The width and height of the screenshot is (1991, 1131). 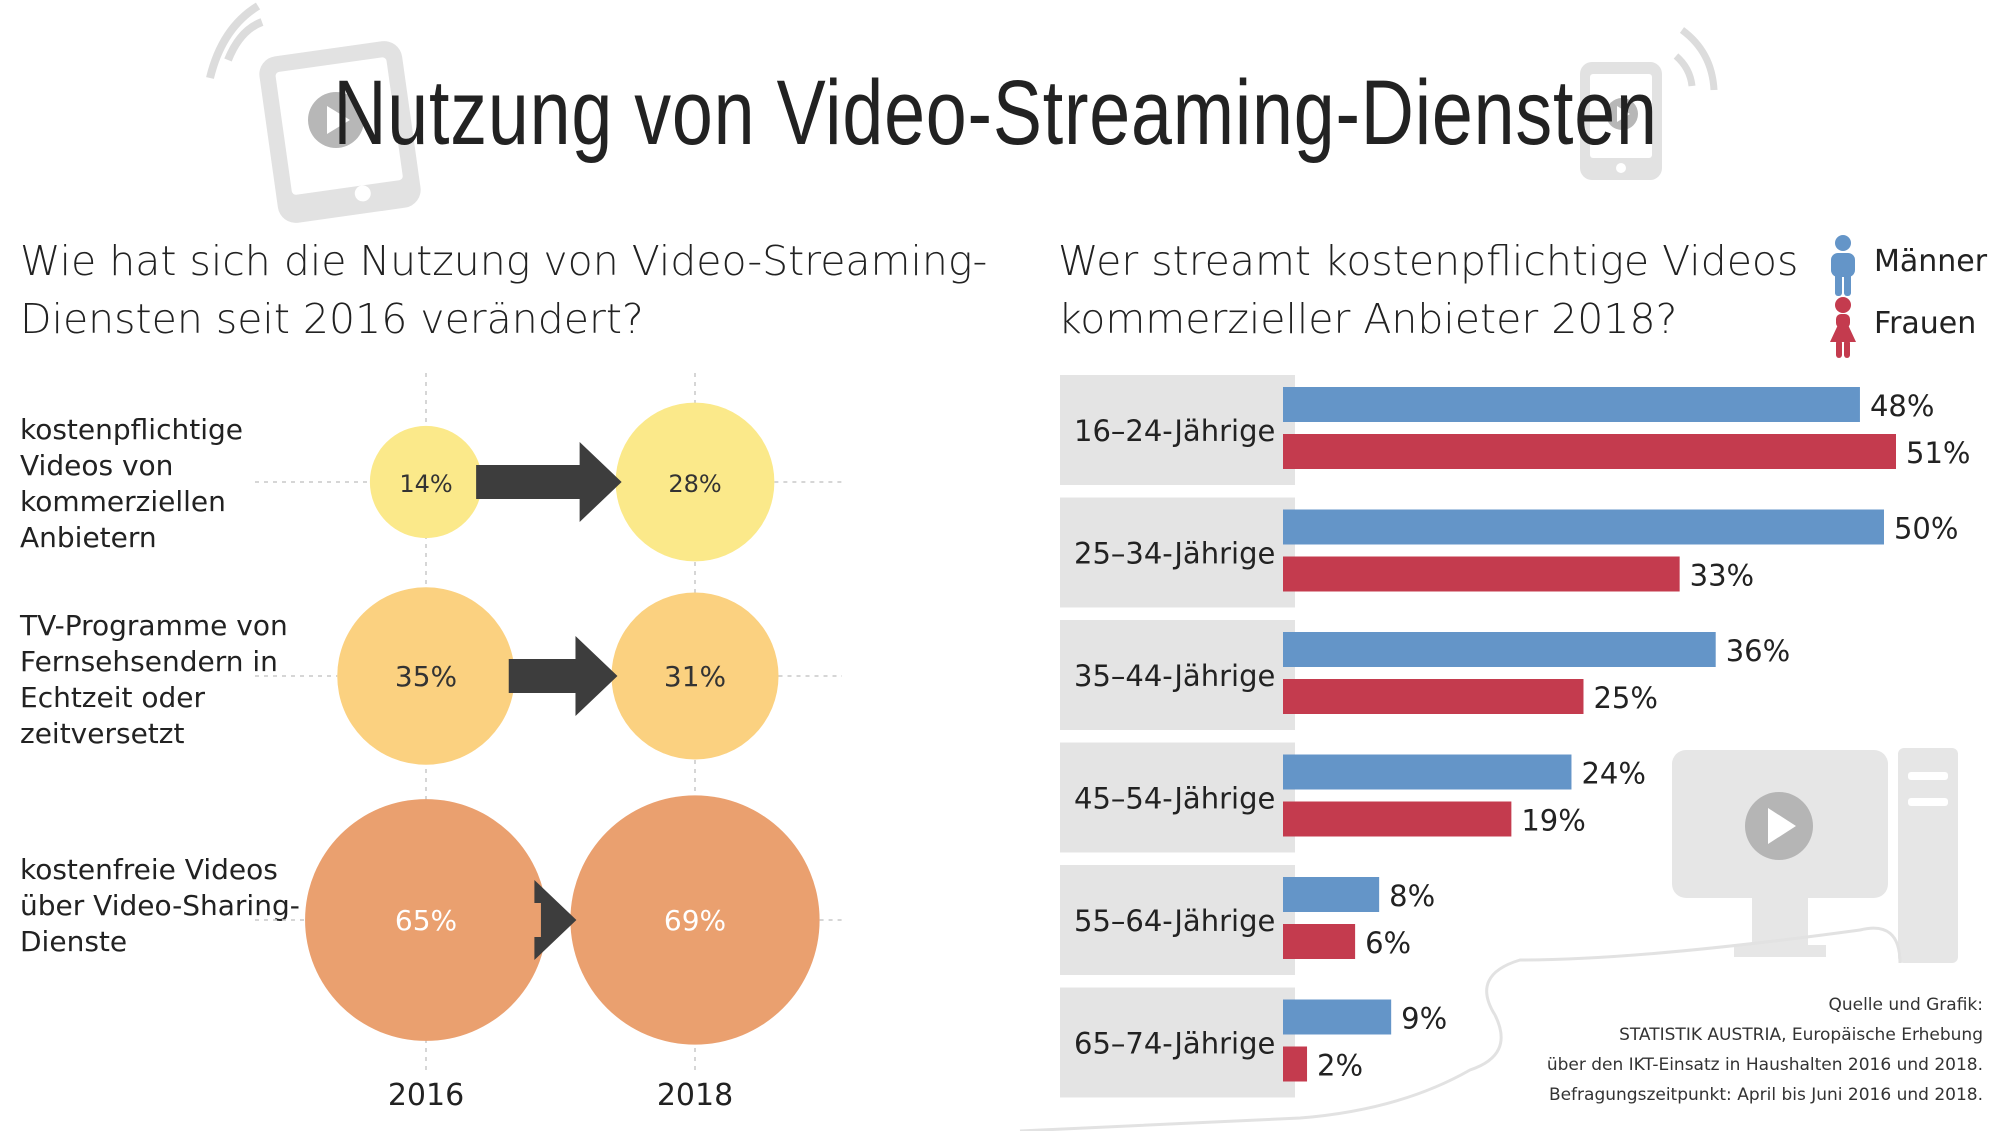 What do you see at coordinates (1908, 296) in the screenshot?
I see `legend: Männer Frauen` at bounding box center [1908, 296].